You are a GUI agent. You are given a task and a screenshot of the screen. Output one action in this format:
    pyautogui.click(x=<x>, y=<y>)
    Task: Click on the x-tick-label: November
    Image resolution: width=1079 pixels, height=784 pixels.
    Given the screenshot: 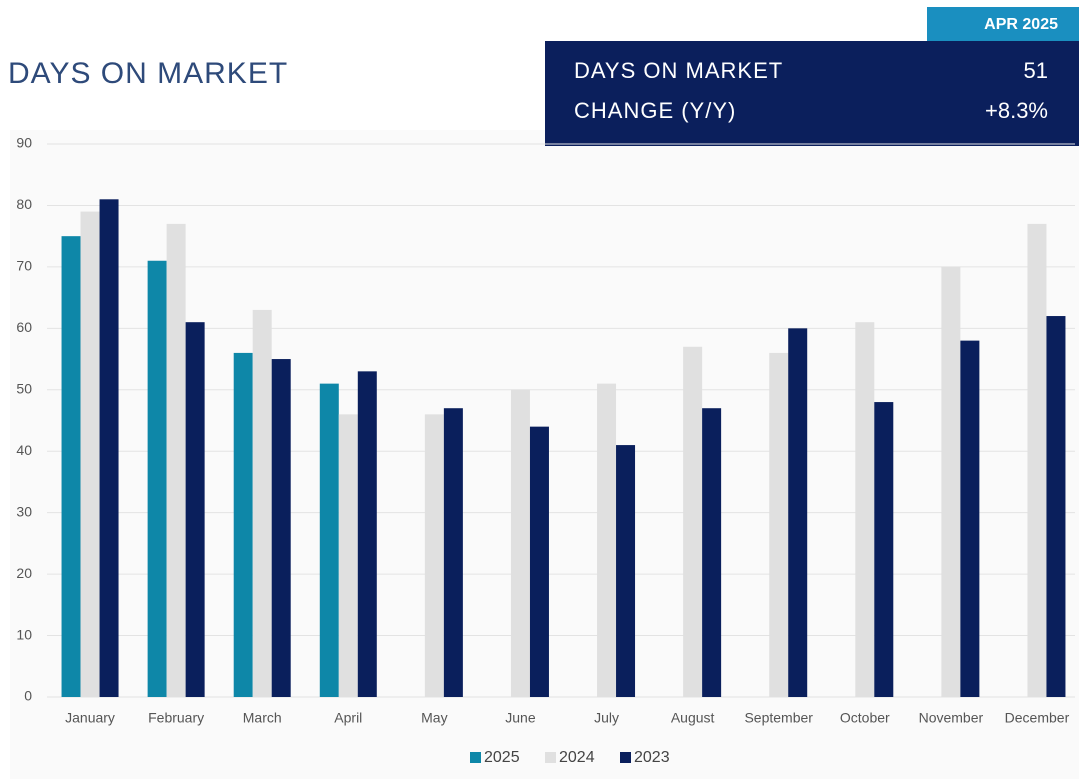 What is the action you would take?
    pyautogui.click(x=951, y=718)
    